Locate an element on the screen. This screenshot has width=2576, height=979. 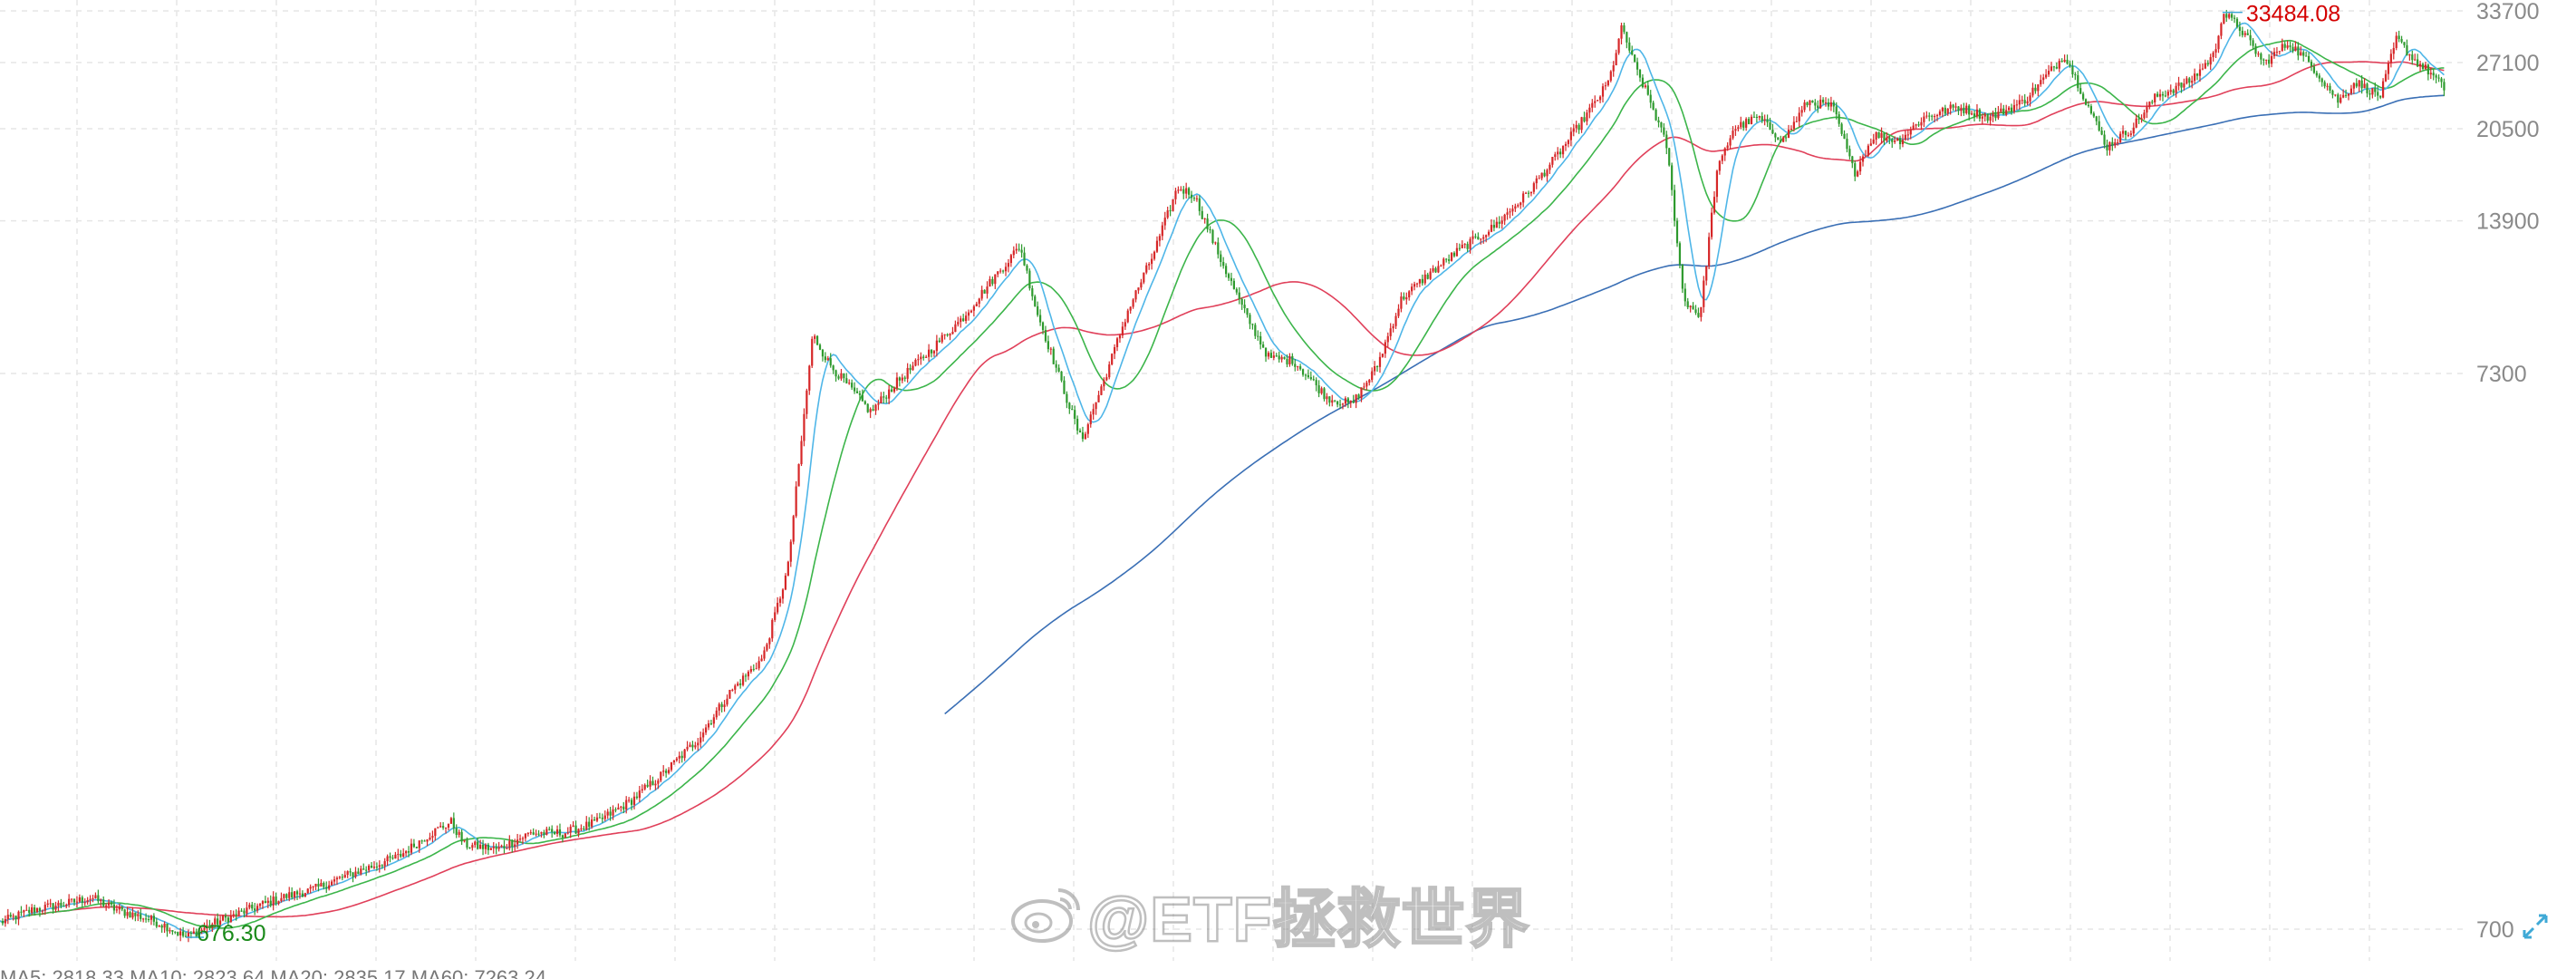
expand-icon is located at coordinates (2535, 927).